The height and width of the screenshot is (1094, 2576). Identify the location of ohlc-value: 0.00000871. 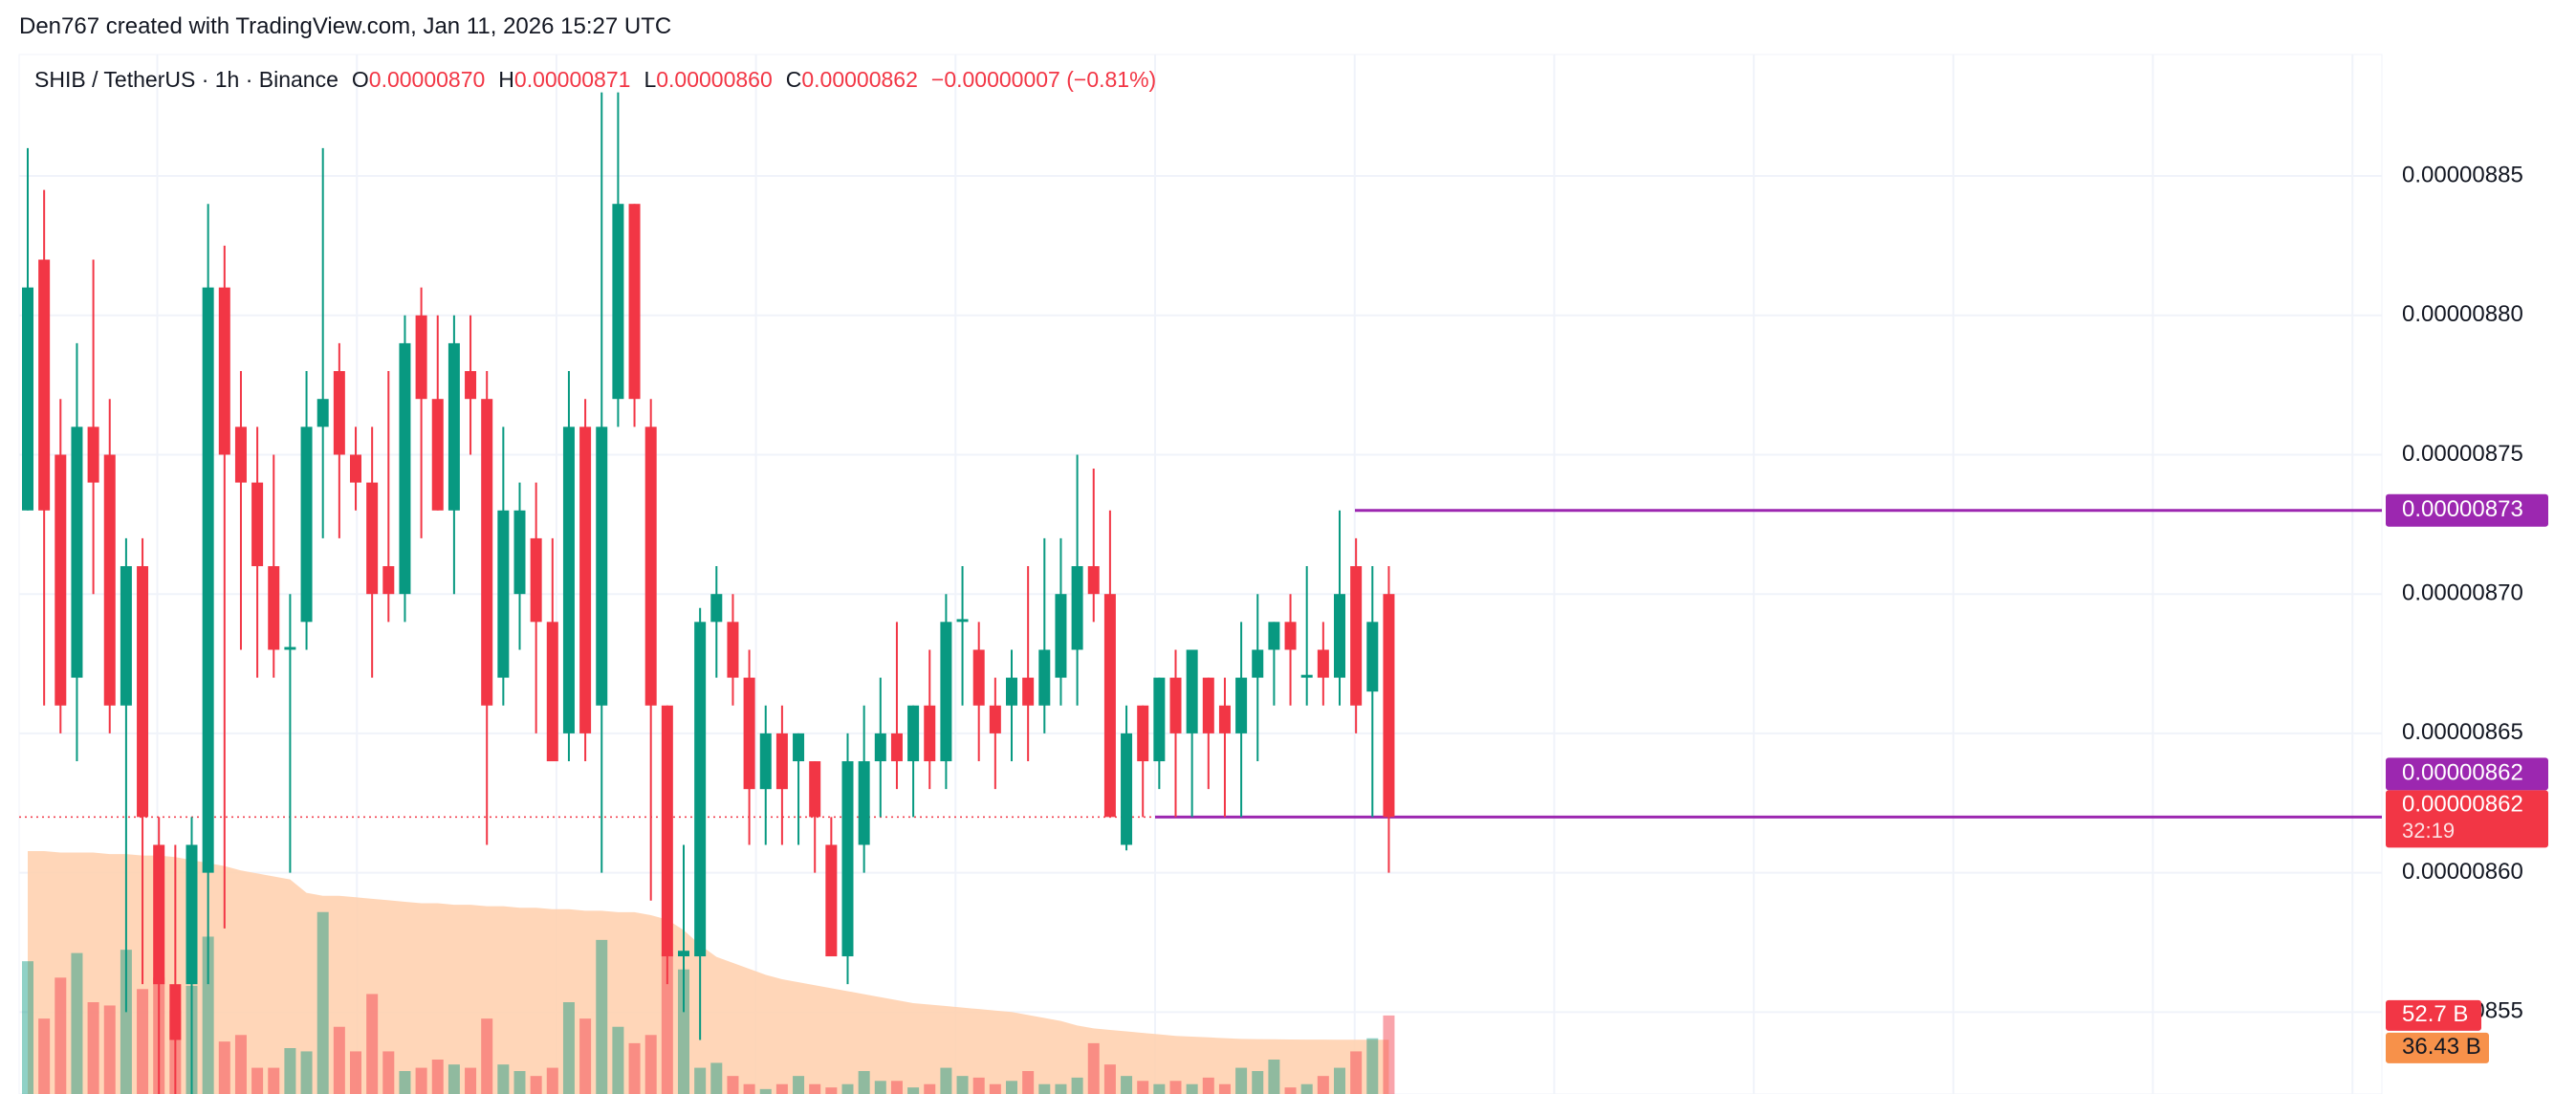
(572, 79).